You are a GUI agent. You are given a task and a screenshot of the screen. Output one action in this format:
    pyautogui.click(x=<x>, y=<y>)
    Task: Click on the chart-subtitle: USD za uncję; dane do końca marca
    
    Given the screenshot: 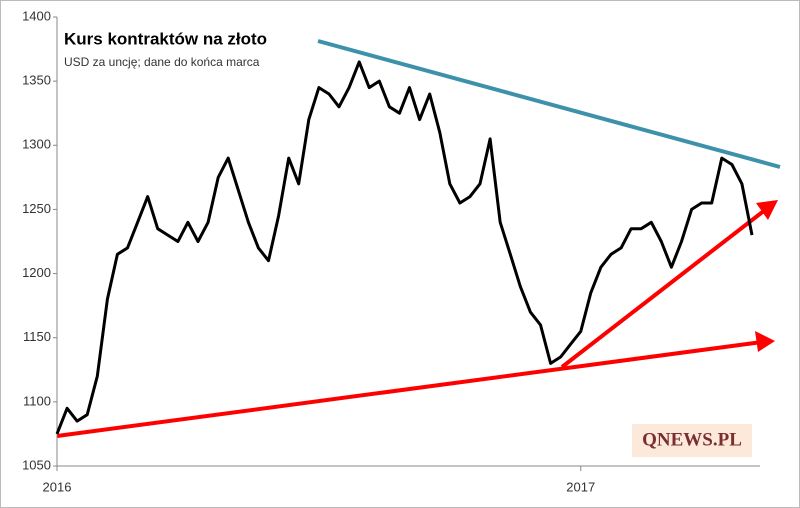 What is the action you would take?
    pyautogui.click(x=162, y=62)
    